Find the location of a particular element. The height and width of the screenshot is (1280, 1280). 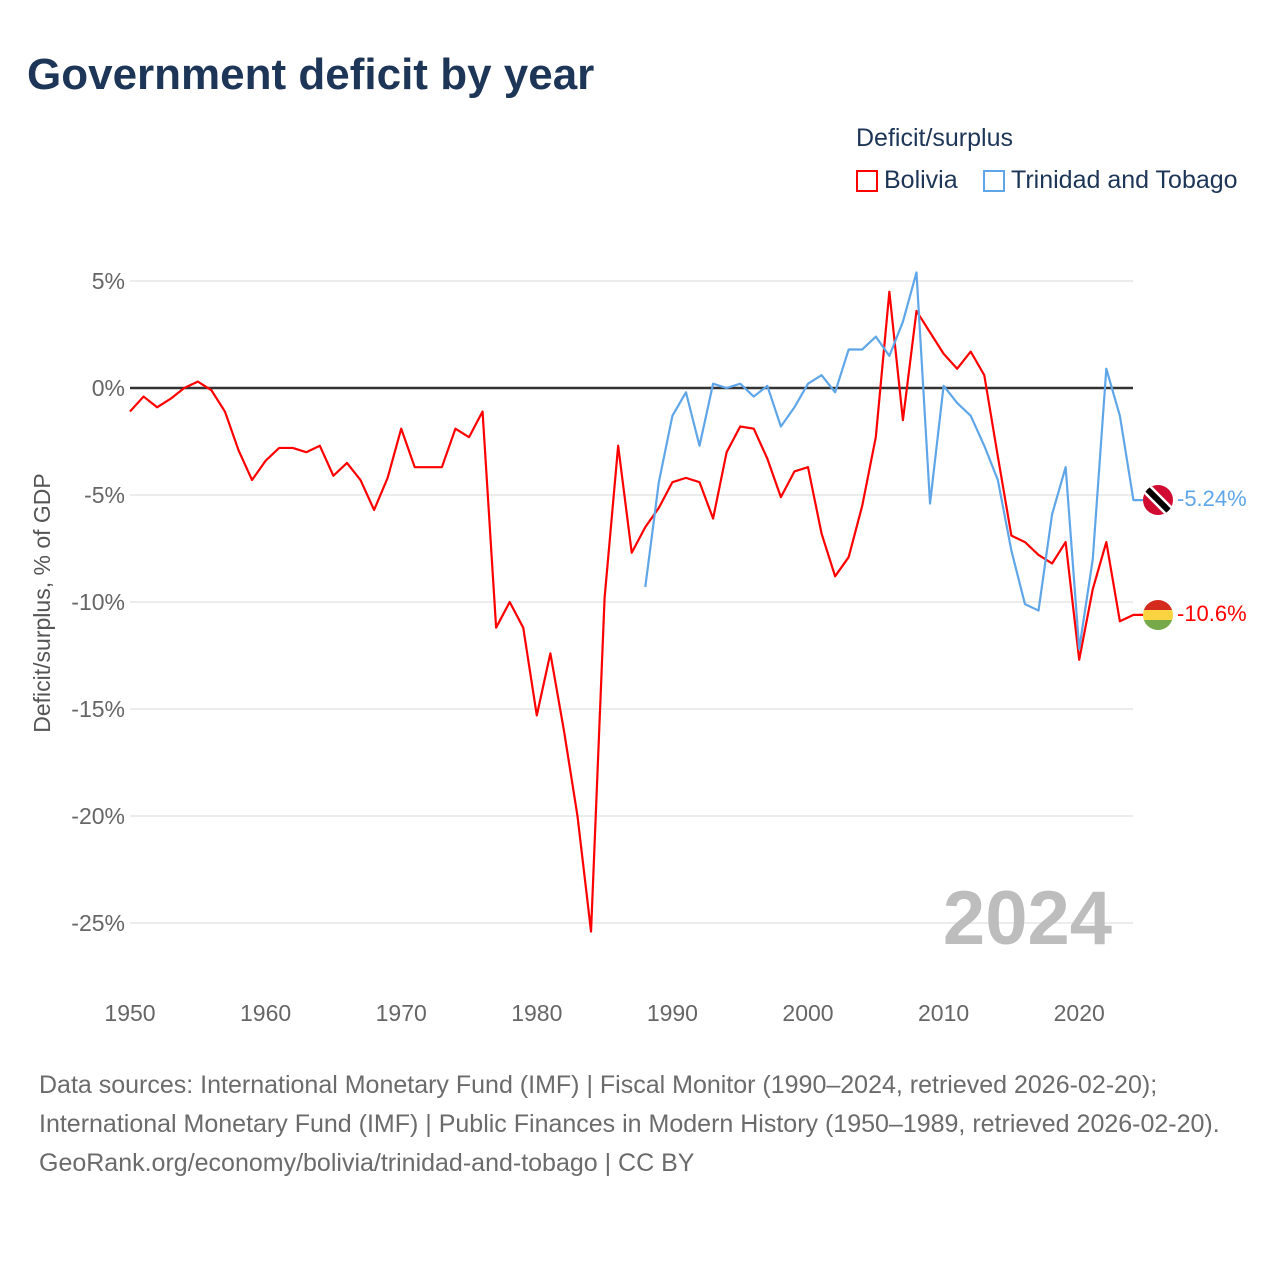

x-tick-label: 2020 is located at coordinates (1079, 1013).